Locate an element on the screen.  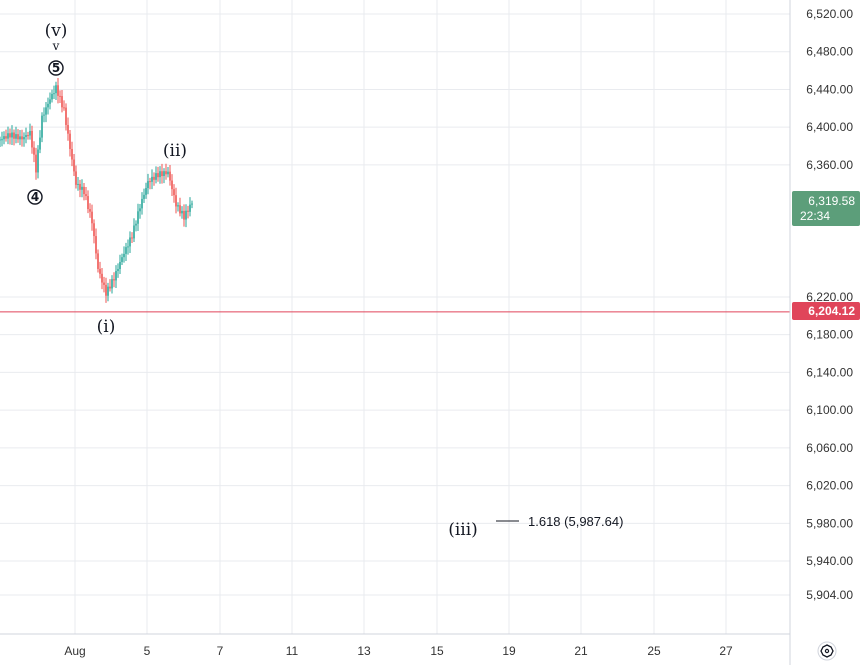
y-tick-label: 6,520.00 is located at coordinates (829, 14).